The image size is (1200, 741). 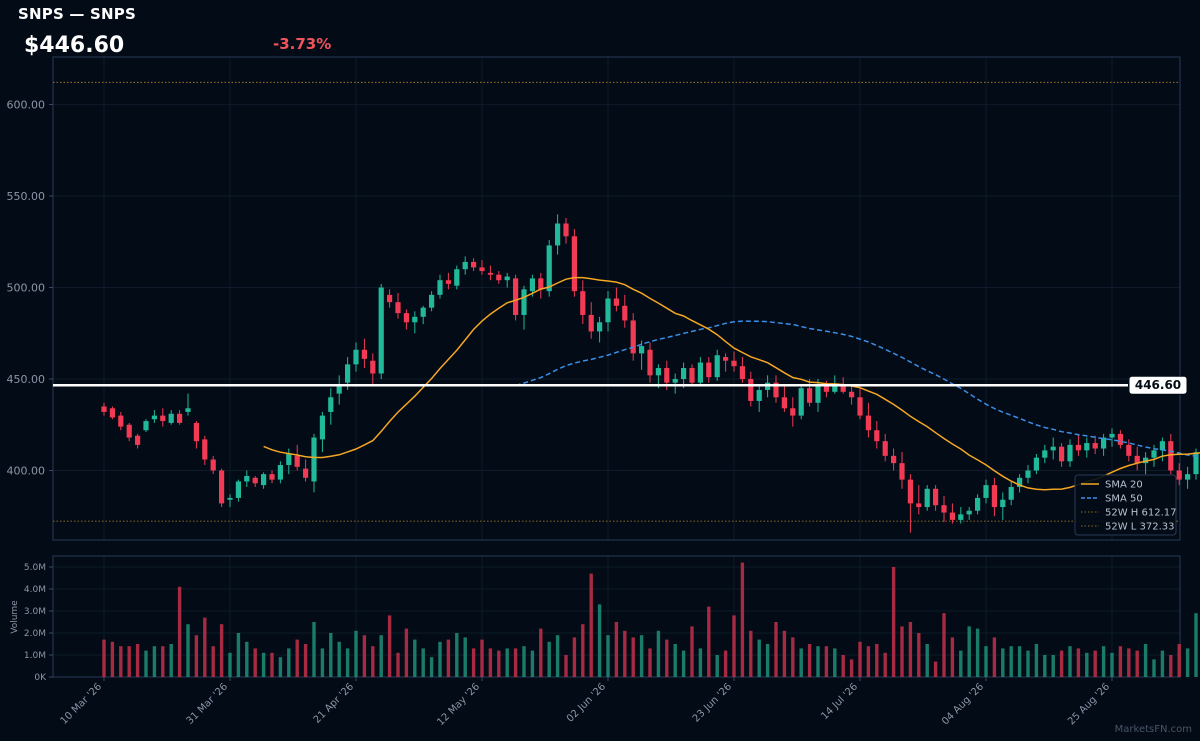 I want to click on volume-tick-label: 3.0M, so click(x=35, y=612).